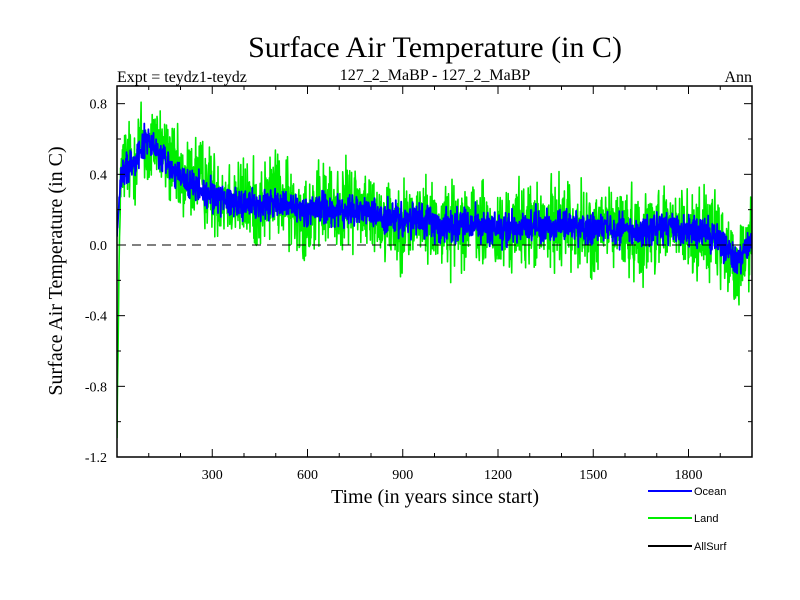  What do you see at coordinates (710, 547) in the screenshot?
I see `legend-label-allsurf: AllSurf` at bounding box center [710, 547].